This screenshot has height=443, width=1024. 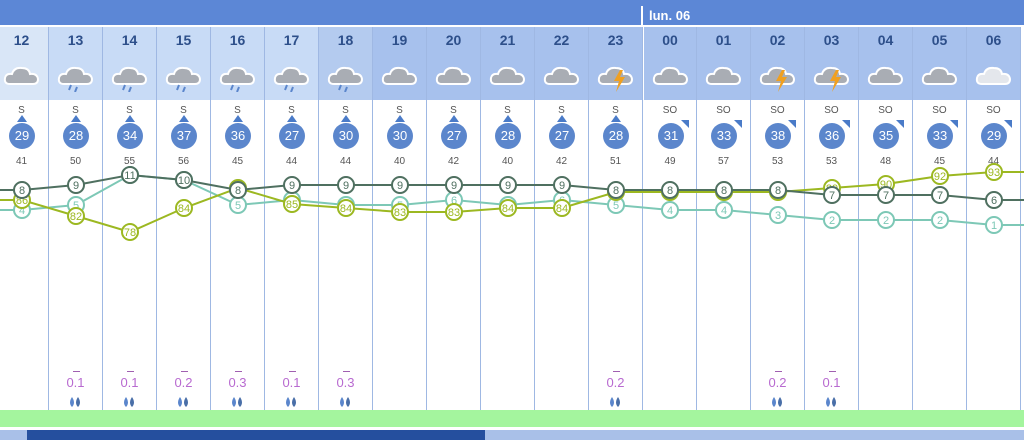 I want to click on hour-column: 03 SO 36 53 0.1, so click(x=832, y=218).